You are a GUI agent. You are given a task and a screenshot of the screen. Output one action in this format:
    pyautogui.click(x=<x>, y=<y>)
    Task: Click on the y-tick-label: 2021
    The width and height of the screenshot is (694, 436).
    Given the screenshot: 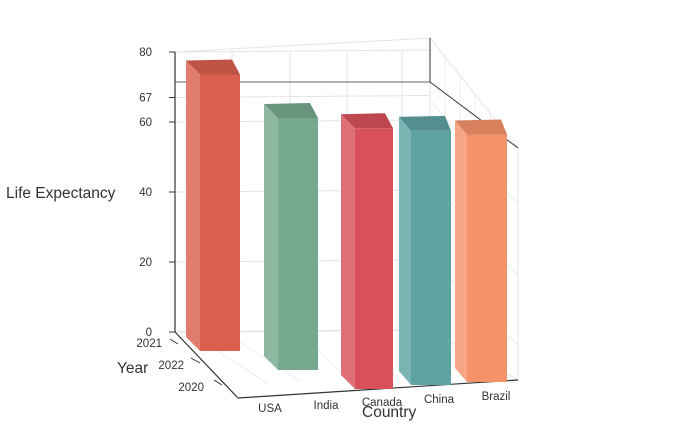 What is the action you would take?
    pyautogui.click(x=149, y=344)
    